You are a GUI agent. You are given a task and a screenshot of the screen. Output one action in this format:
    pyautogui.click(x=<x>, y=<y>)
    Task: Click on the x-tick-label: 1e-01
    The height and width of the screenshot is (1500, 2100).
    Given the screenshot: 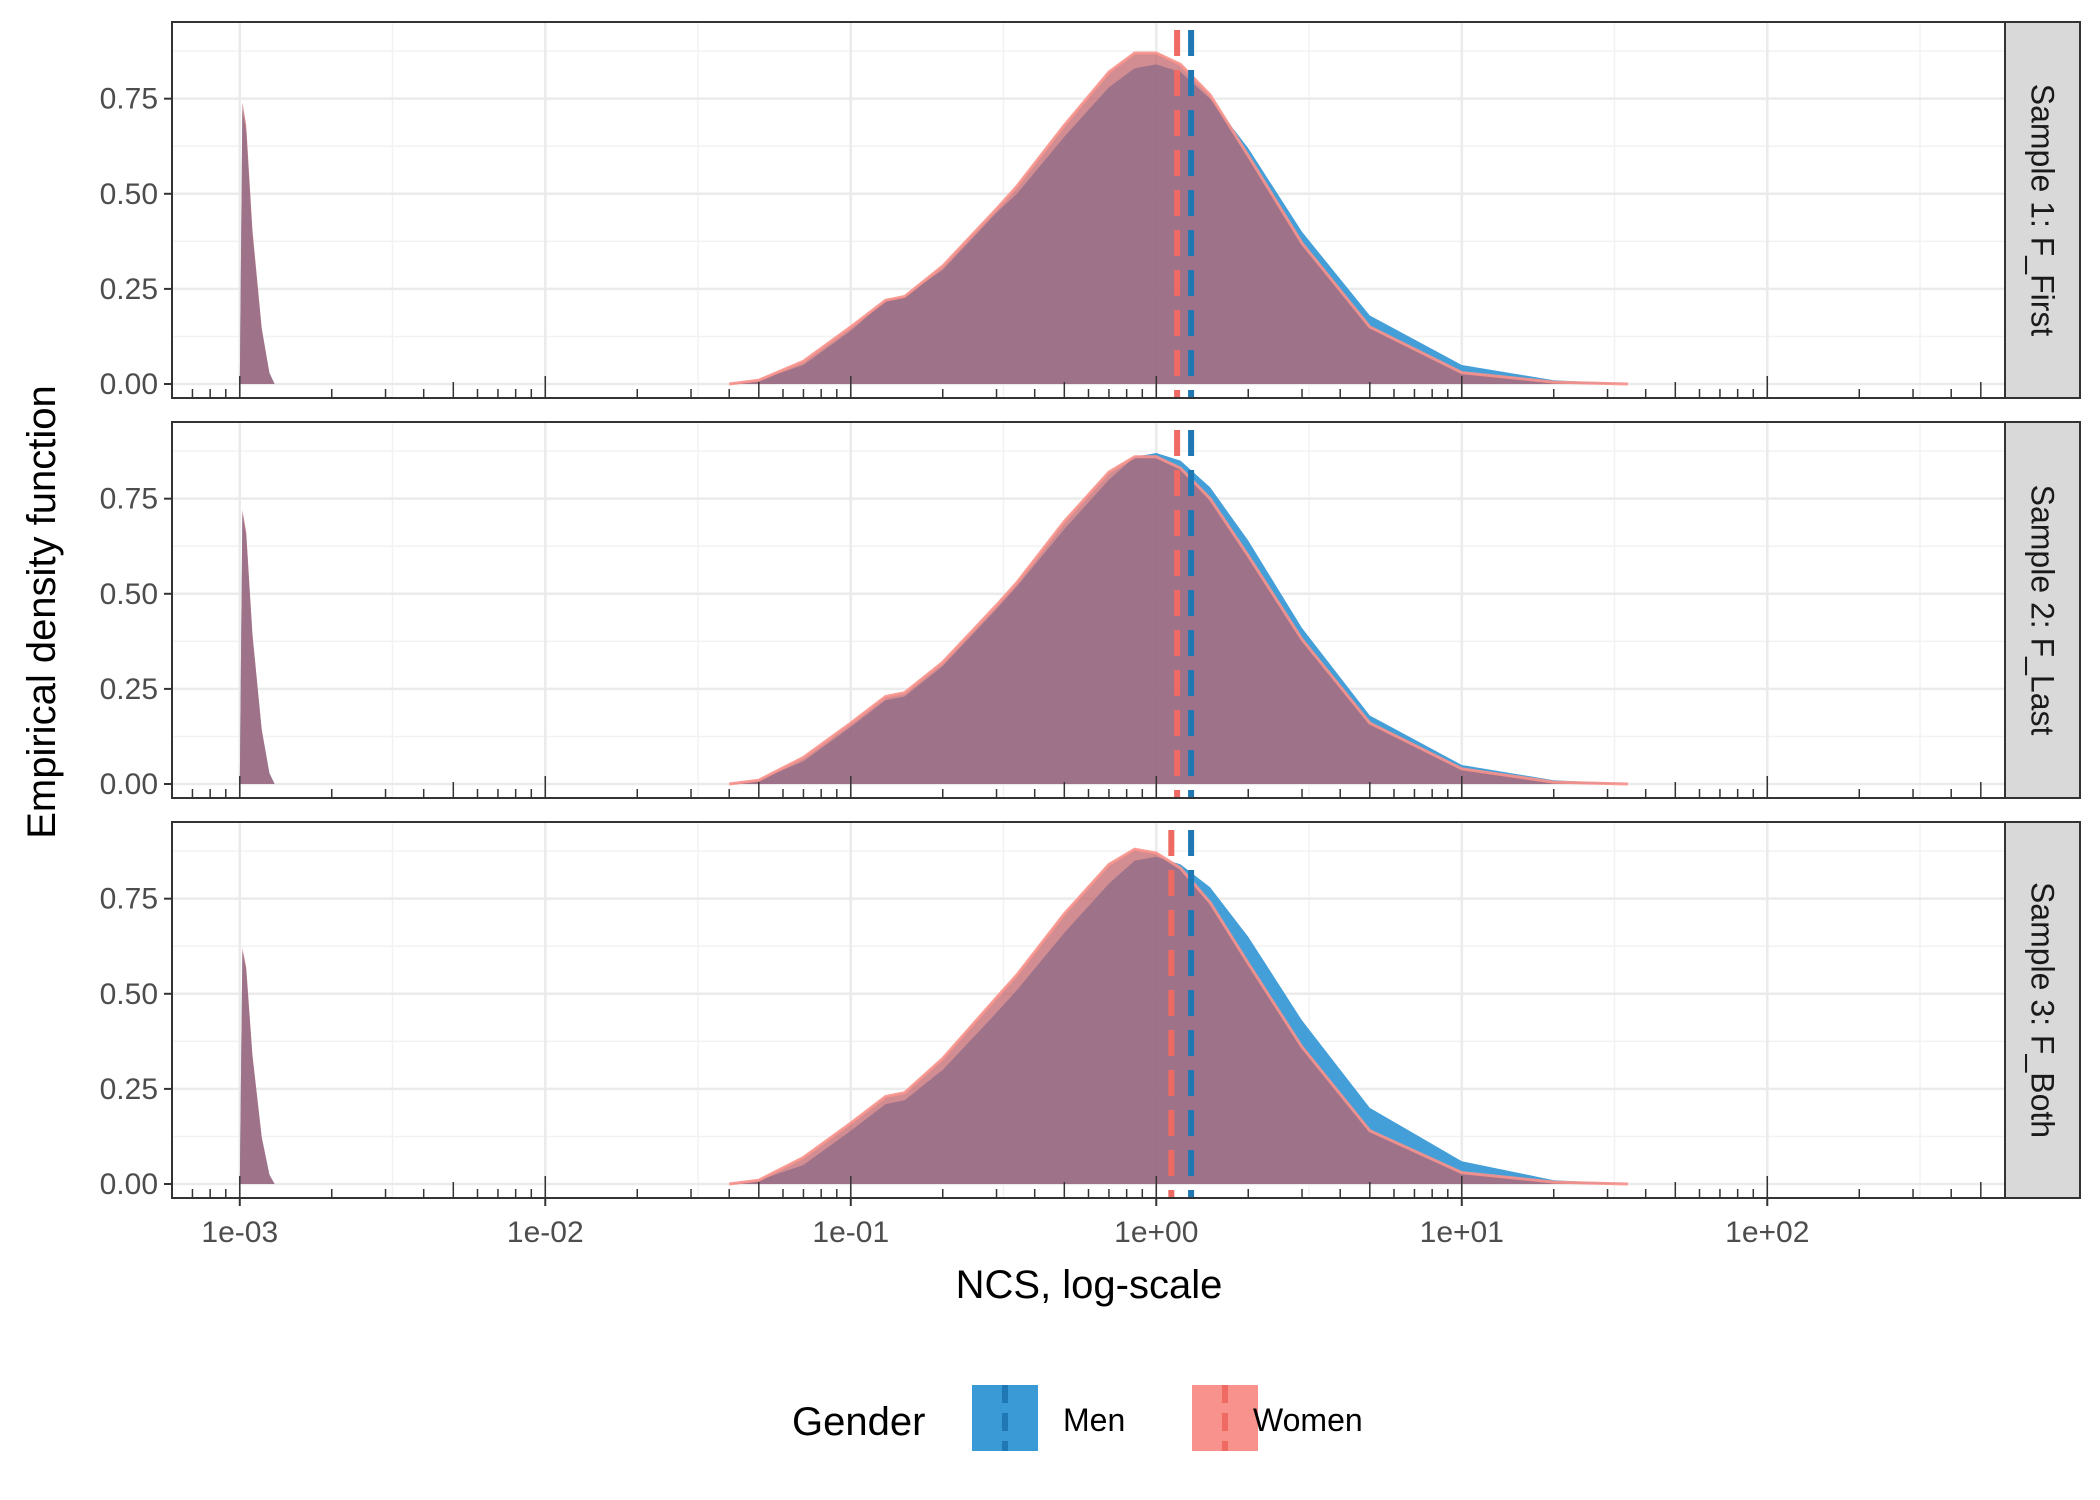 What is the action you would take?
    pyautogui.click(x=850, y=1232)
    